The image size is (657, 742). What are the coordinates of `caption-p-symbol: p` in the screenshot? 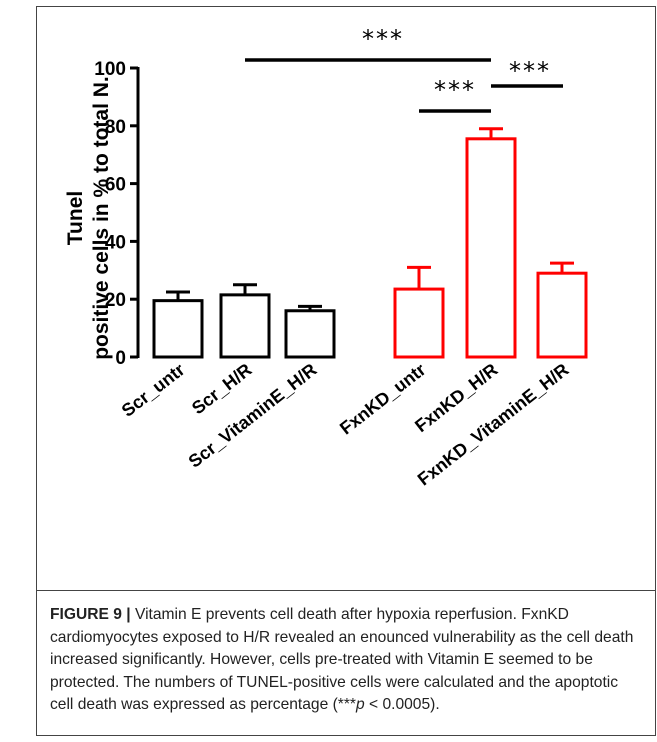 It's located at (360, 704).